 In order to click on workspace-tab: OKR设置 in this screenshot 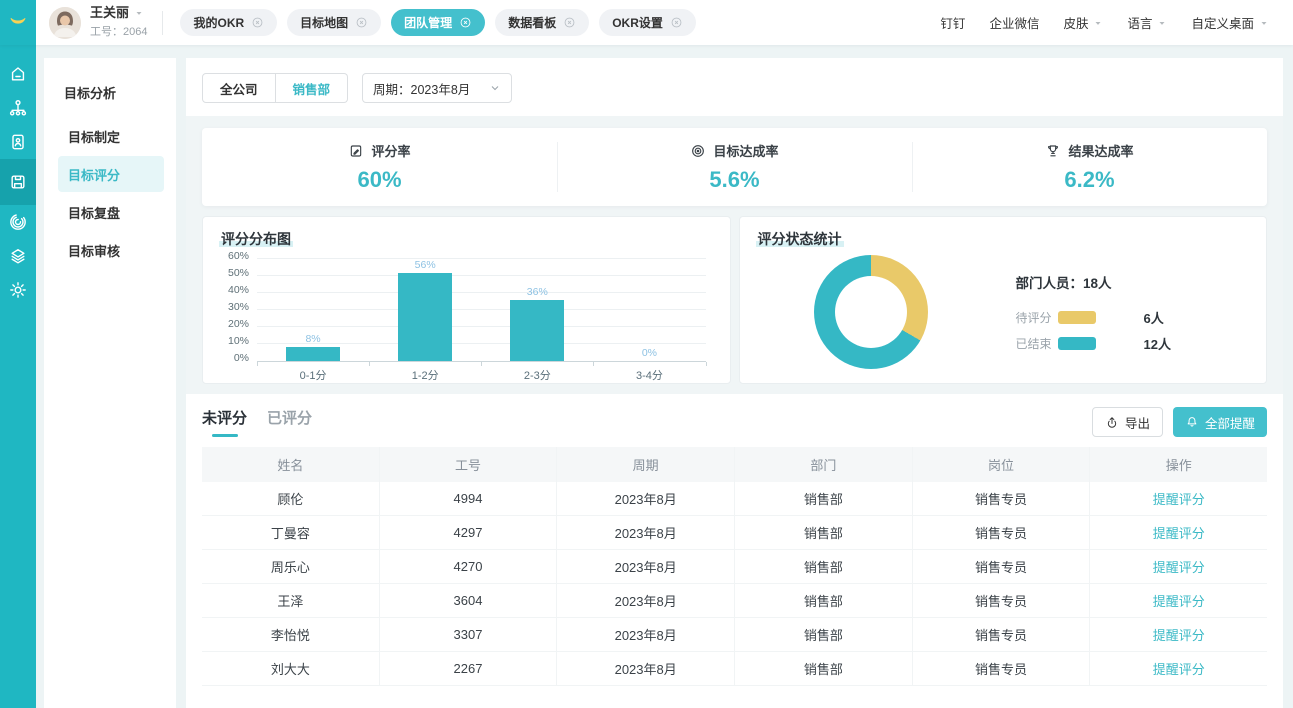, I will do `click(647, 22)`.